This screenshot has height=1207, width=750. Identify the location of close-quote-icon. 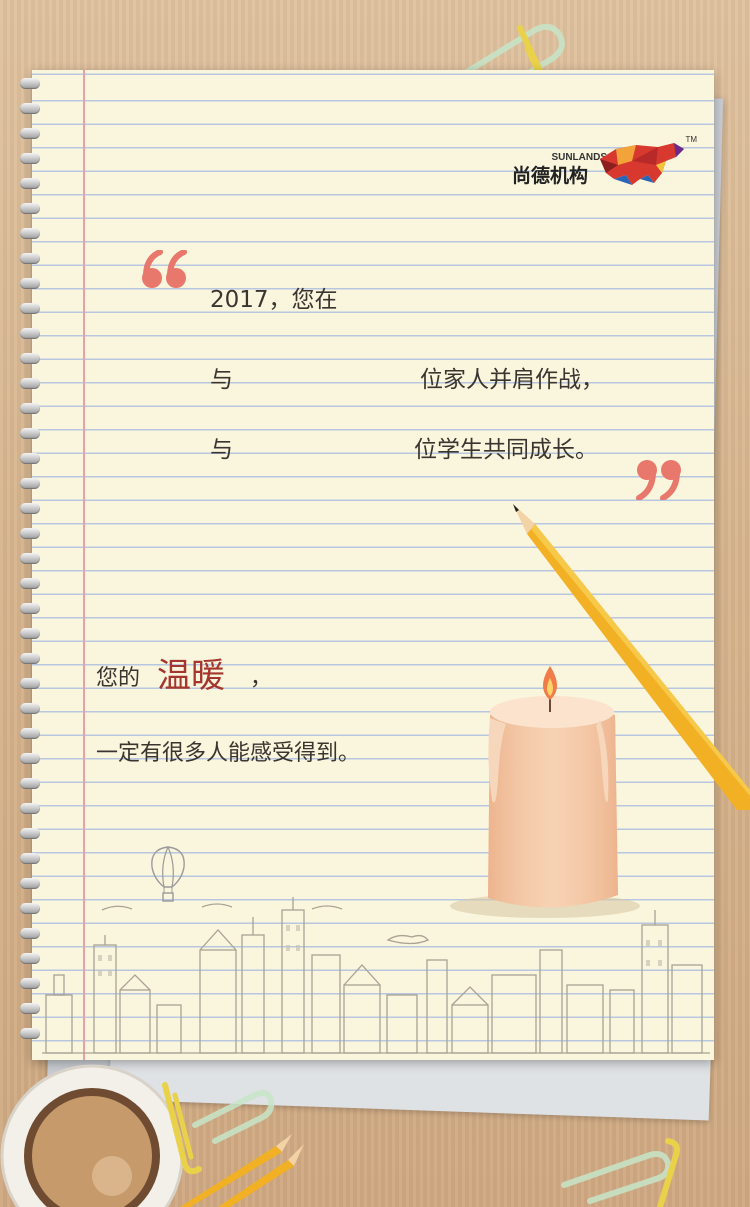
(658, 480).